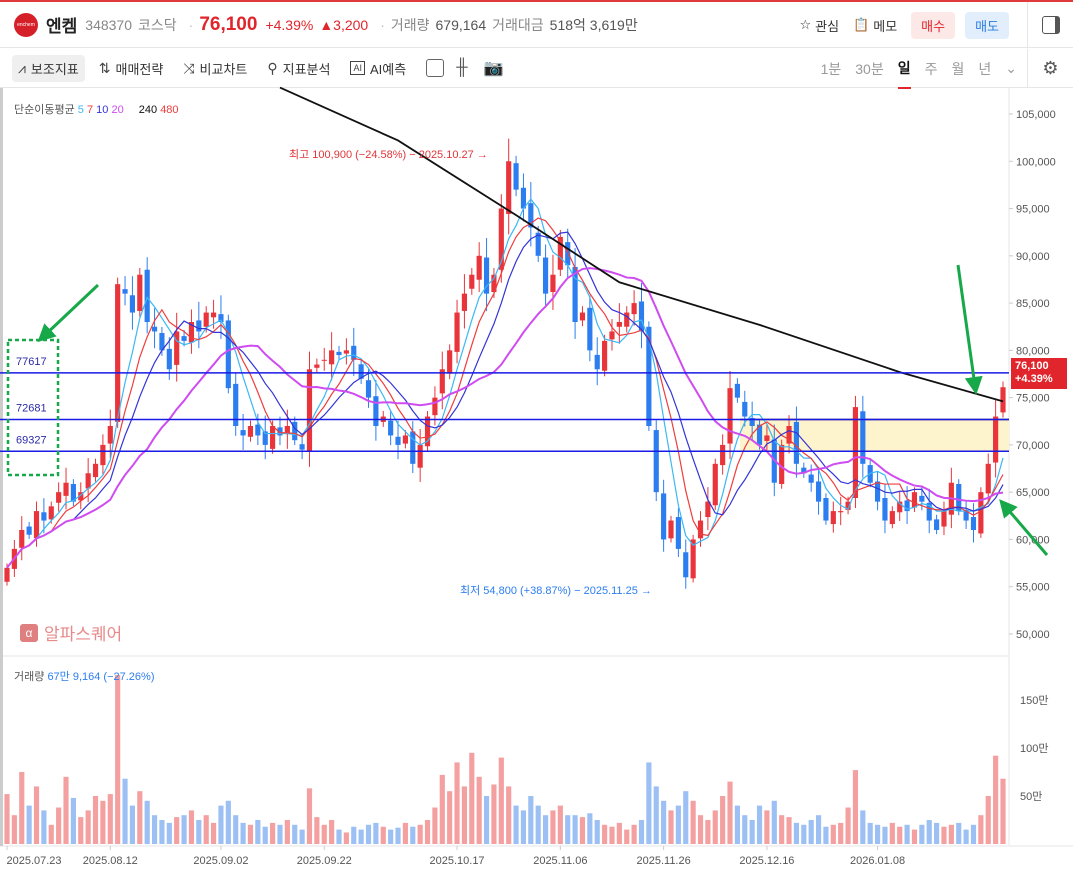  I want to click on gear-icon: ⚙, so click(1050, 68).